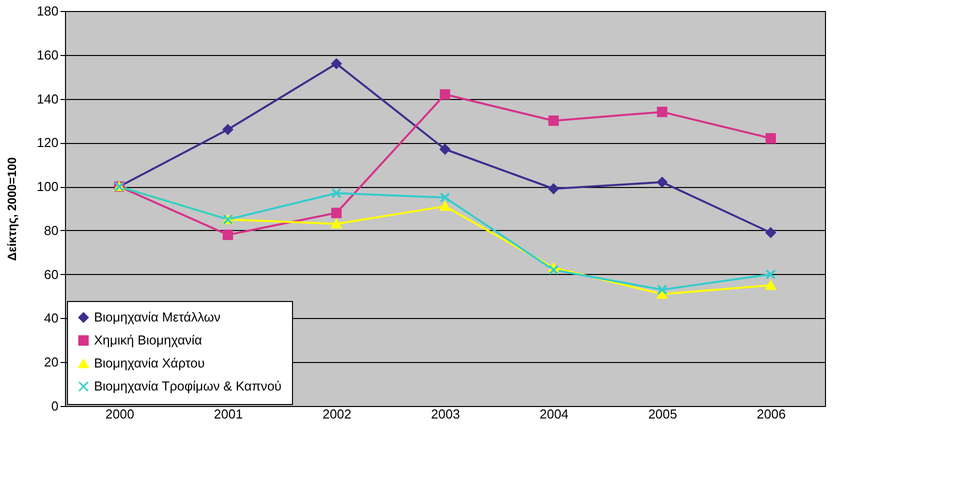  What do you see at coordinates (51, 318) in the screenshot?
I see `y-tick-label: 40` at bounding box center [51, 318].